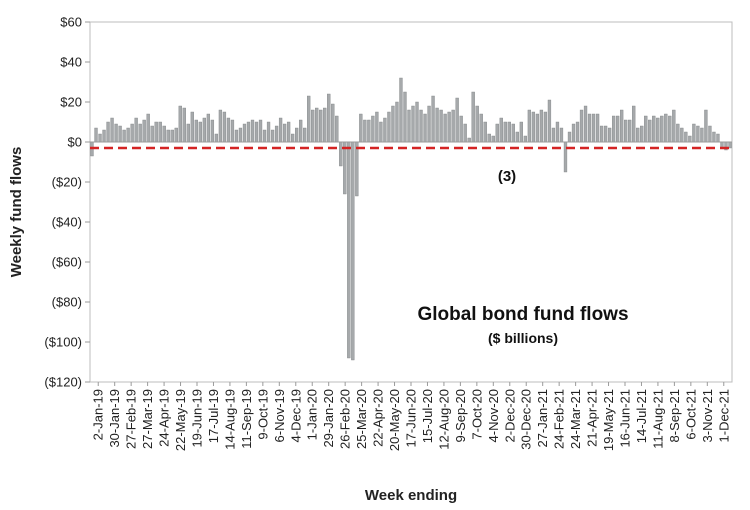 Image resolution: width=750 pixels, height=510 pixels. Describe the element at coordinates (476, 414) in the screenshot. I see `x-tick-label: 7-Oct-20` at that location.